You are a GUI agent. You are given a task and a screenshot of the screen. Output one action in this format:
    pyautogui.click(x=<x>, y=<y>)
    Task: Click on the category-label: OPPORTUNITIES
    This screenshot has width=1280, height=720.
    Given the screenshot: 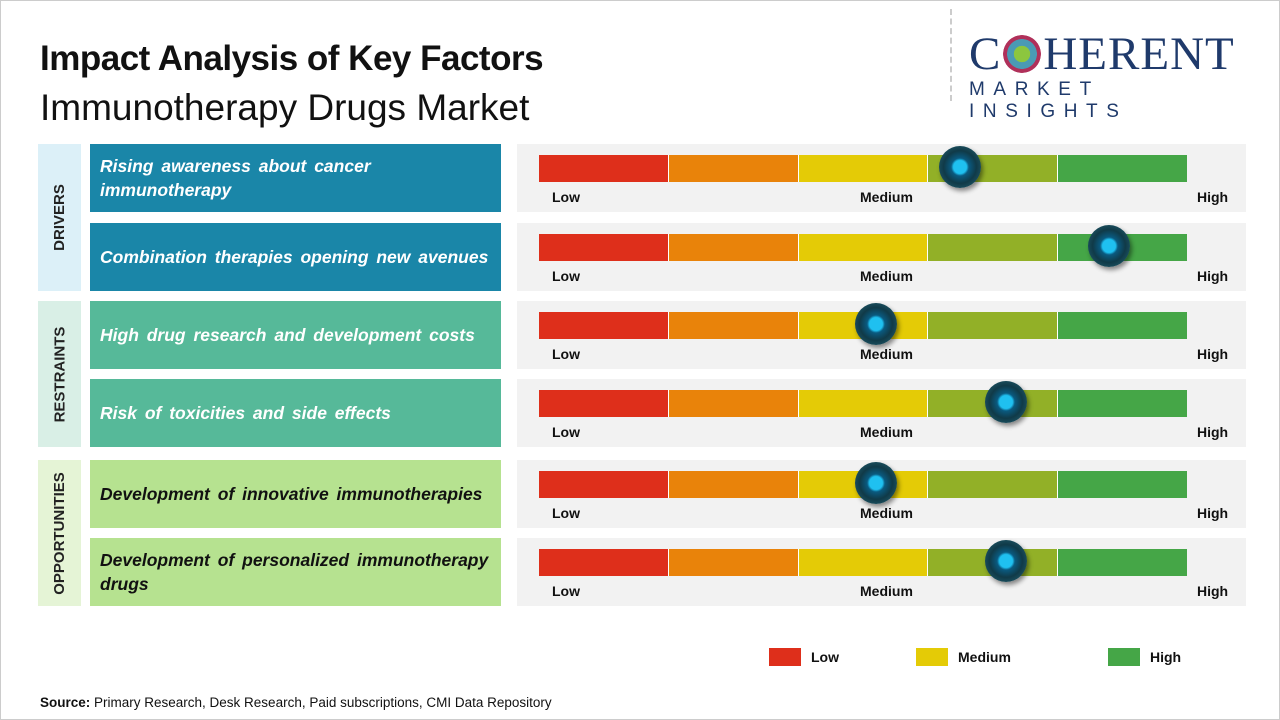 What is the action you would take?
    pyautogui.click(x=60, y=533)
    